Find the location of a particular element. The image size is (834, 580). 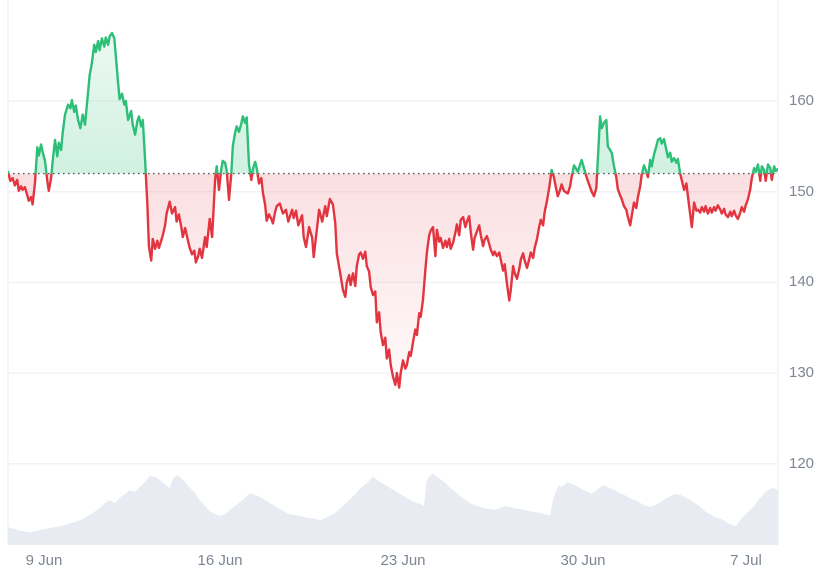

volume-area is located at coordinates (393, 509).